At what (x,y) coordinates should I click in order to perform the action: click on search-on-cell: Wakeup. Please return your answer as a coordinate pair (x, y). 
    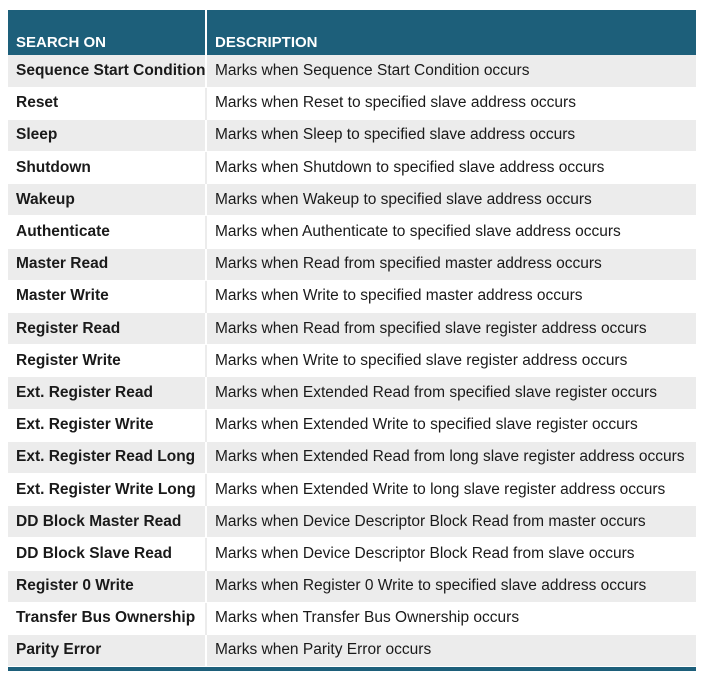
    Looking at the image, I should click on (107, 200).